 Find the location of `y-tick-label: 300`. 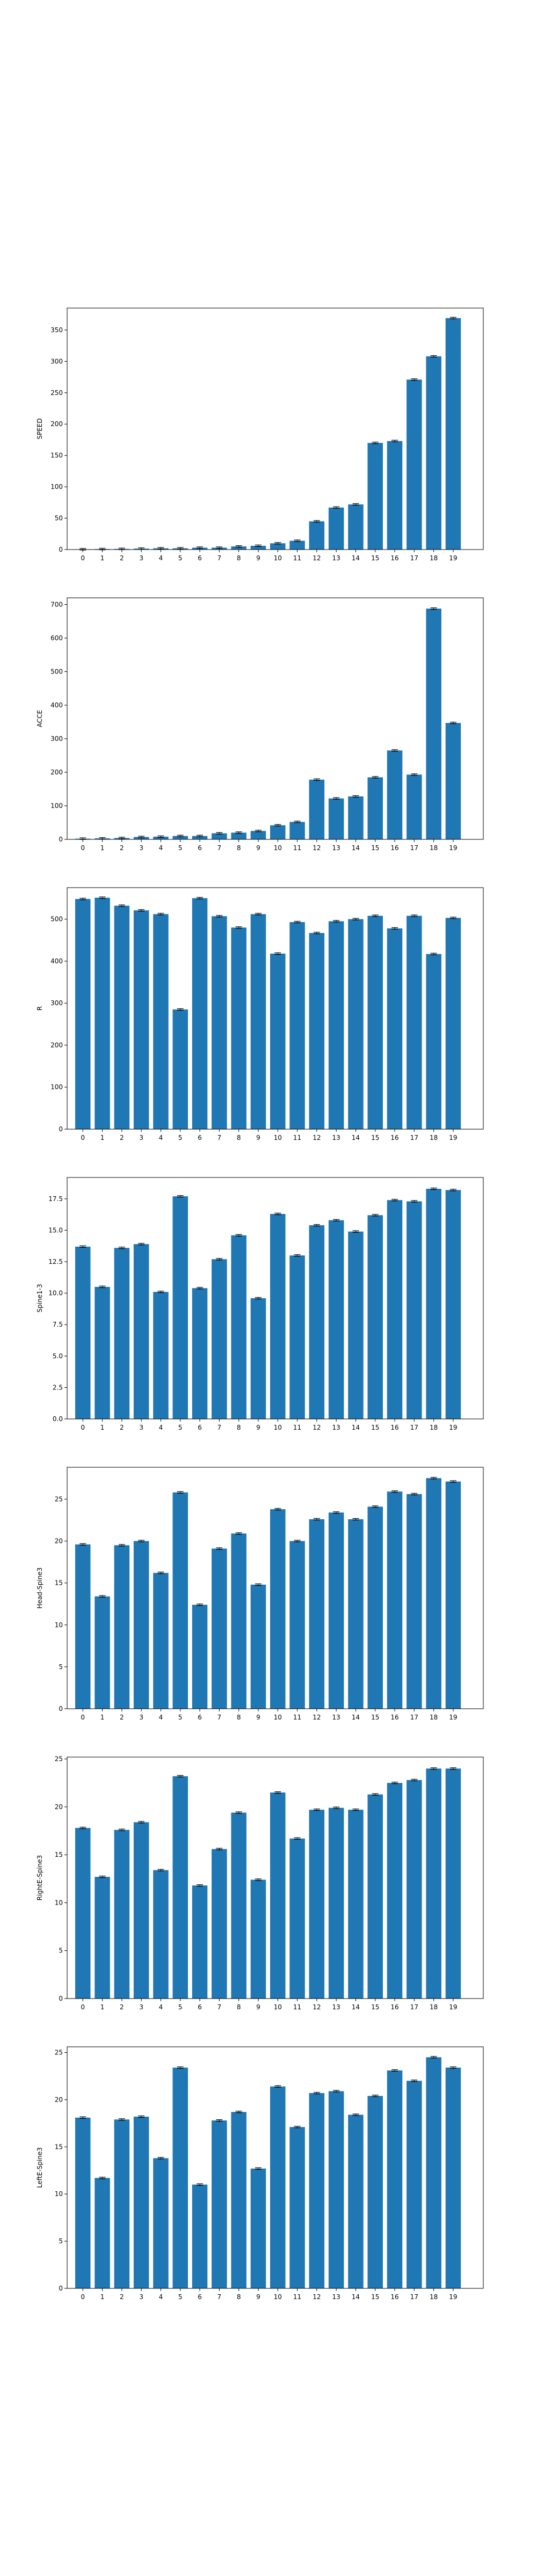

y-tick-label: 300 is located at coordinates (56, 739).